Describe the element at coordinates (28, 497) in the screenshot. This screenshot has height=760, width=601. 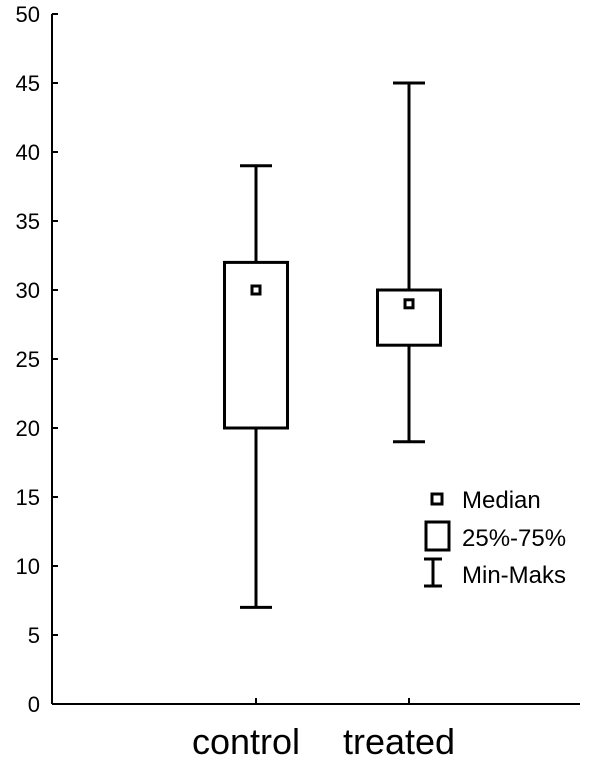
I see `y-tick-label: 15` at that location.